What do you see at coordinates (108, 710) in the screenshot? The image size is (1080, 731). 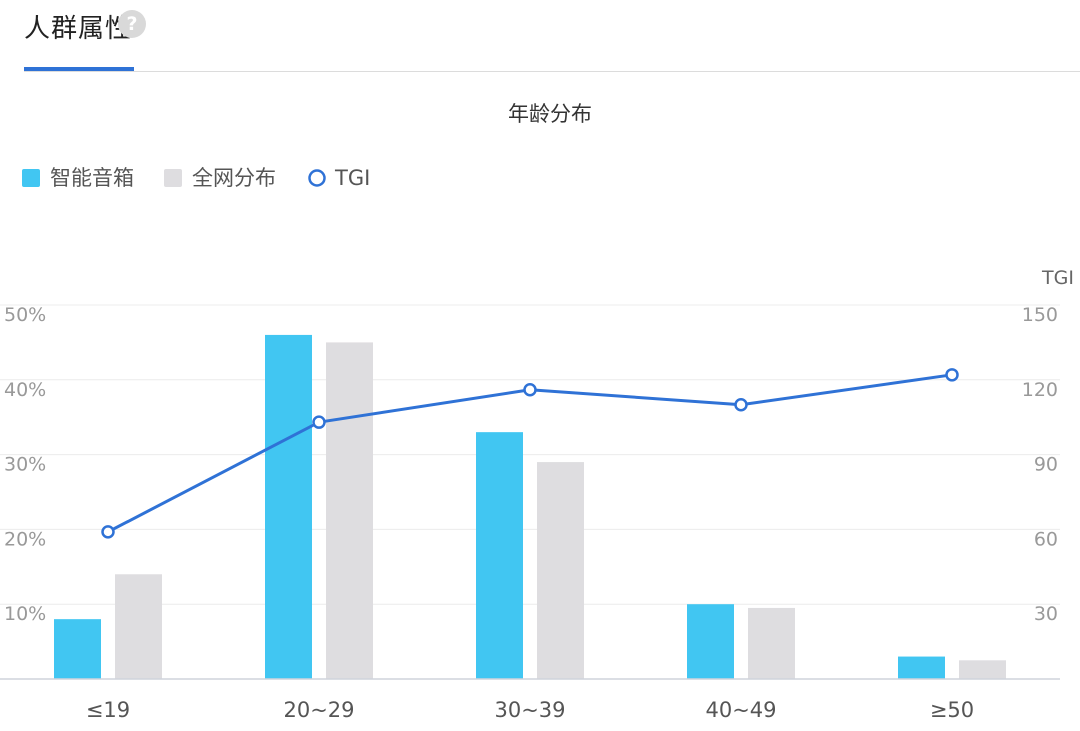 I see `x-tick-label: ≤19` at bounding box center [108, 710].